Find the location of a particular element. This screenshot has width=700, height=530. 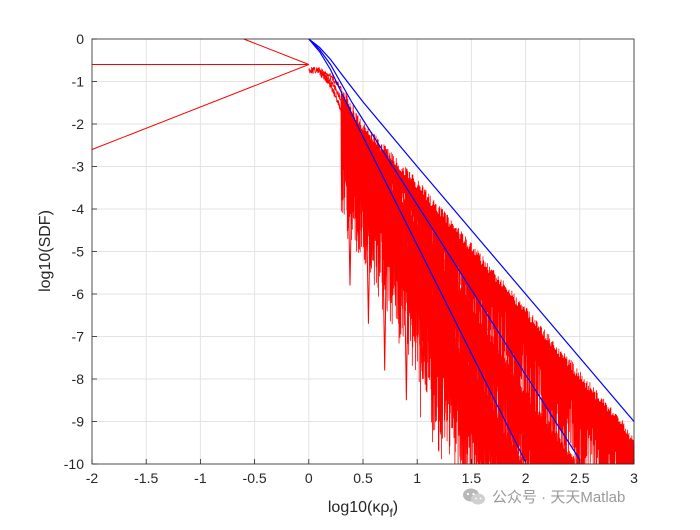

y-tick-label: -9 is located at coordinates (78, 422).